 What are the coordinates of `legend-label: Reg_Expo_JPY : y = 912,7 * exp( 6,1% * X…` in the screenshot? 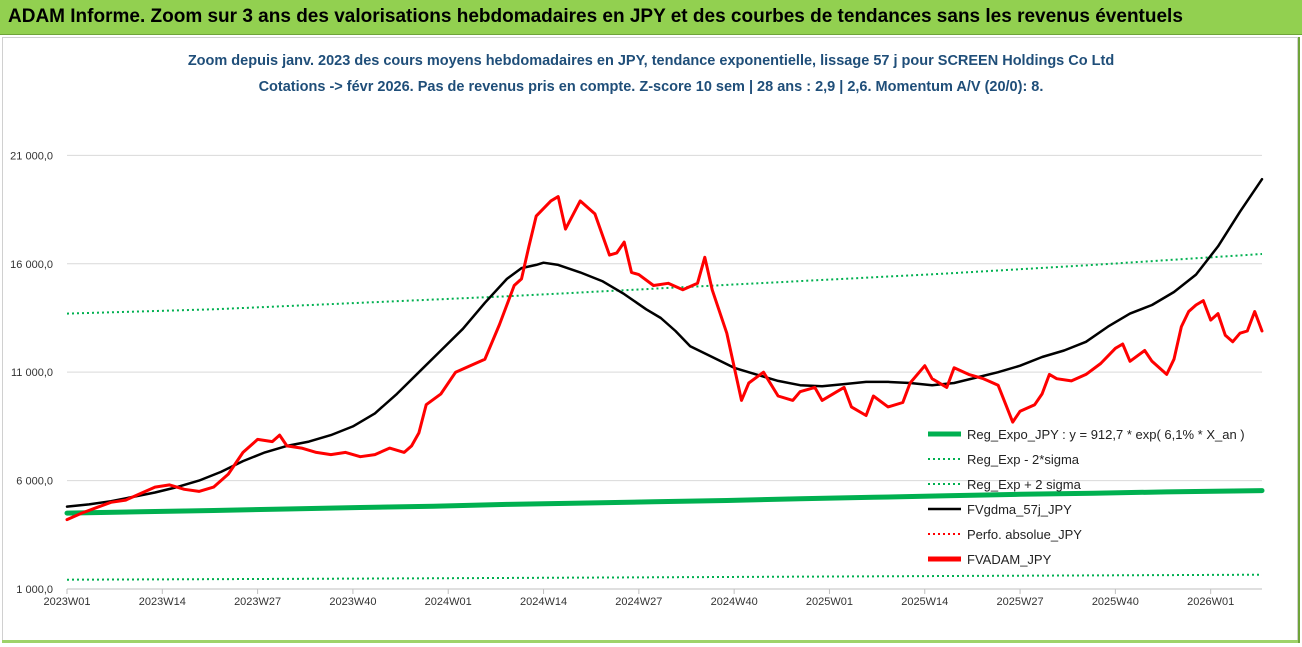 It's located at (1106, 434).